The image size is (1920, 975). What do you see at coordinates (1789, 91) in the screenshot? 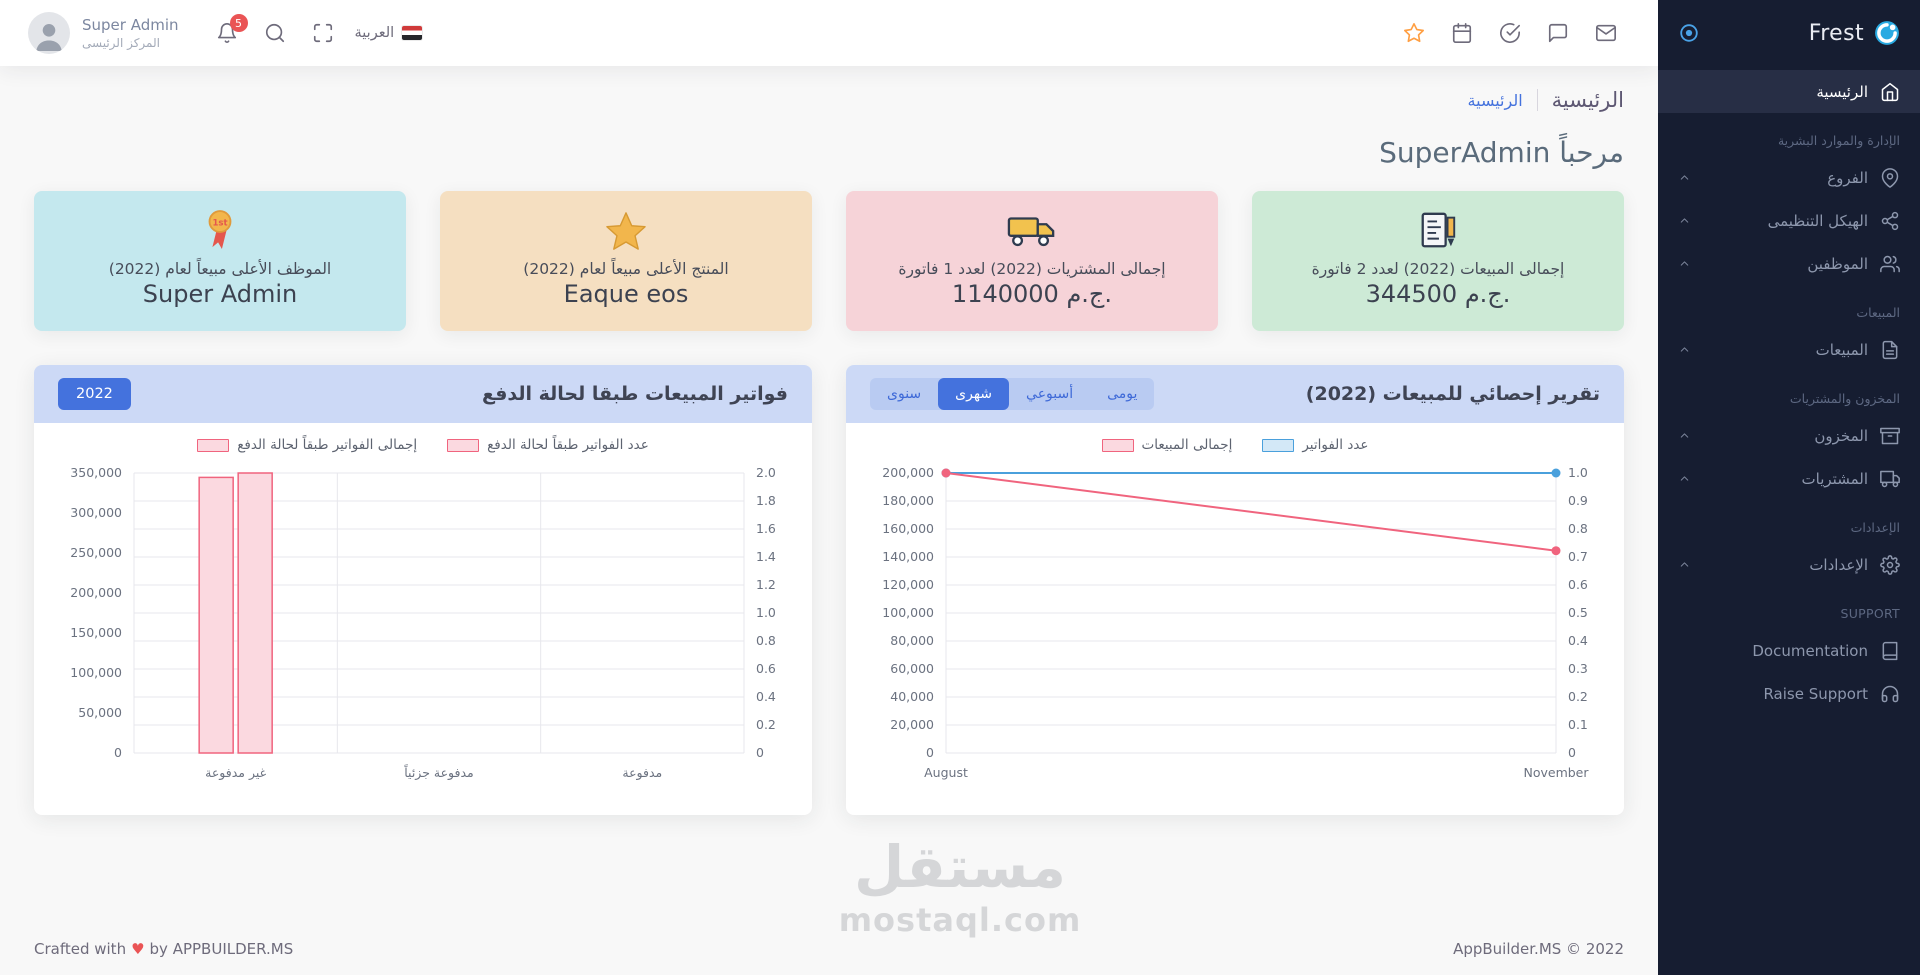
I see `sidebar-item-home: الرئيسية` at bounding box center [1789, 91].